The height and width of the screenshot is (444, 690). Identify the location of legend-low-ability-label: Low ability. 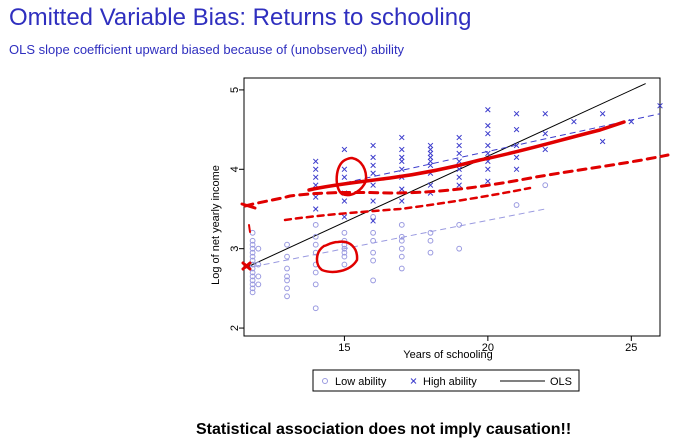
(361, 382).